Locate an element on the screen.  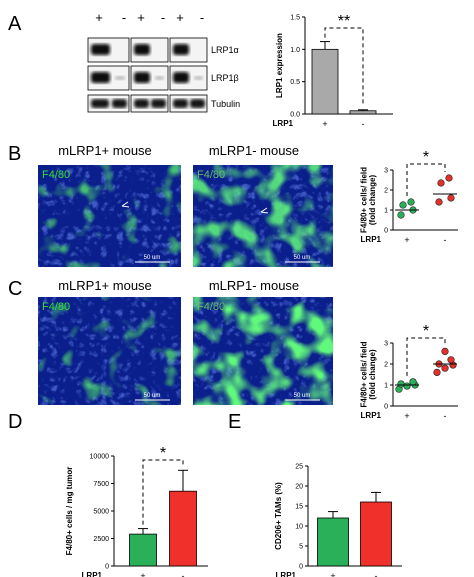
band-label-lrp1a: LRP1α is located at coordinates (225, 50).